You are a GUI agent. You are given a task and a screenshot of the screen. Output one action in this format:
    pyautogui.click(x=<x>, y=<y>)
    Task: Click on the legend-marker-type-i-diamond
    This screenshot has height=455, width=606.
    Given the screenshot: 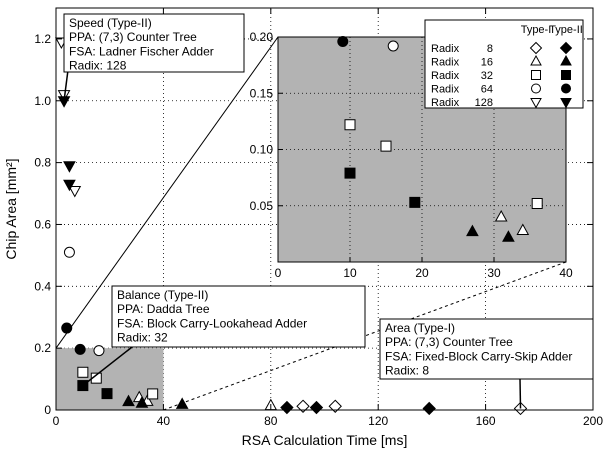 What is the action you would take?
    pyautogui.click(x=536, y=48)
    